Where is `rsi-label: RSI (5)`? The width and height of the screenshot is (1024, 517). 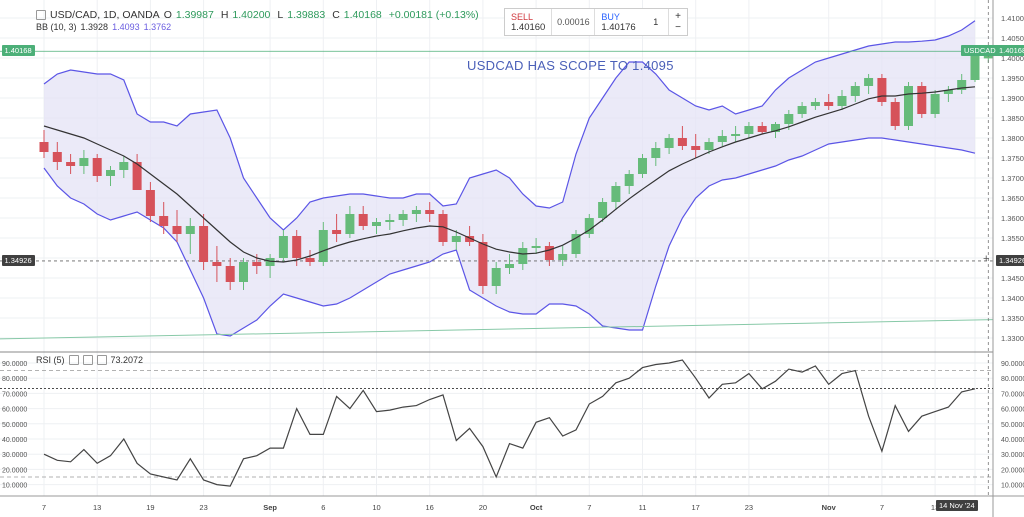 rsi-label: RSI (5) is located at coordinates (50, 360).